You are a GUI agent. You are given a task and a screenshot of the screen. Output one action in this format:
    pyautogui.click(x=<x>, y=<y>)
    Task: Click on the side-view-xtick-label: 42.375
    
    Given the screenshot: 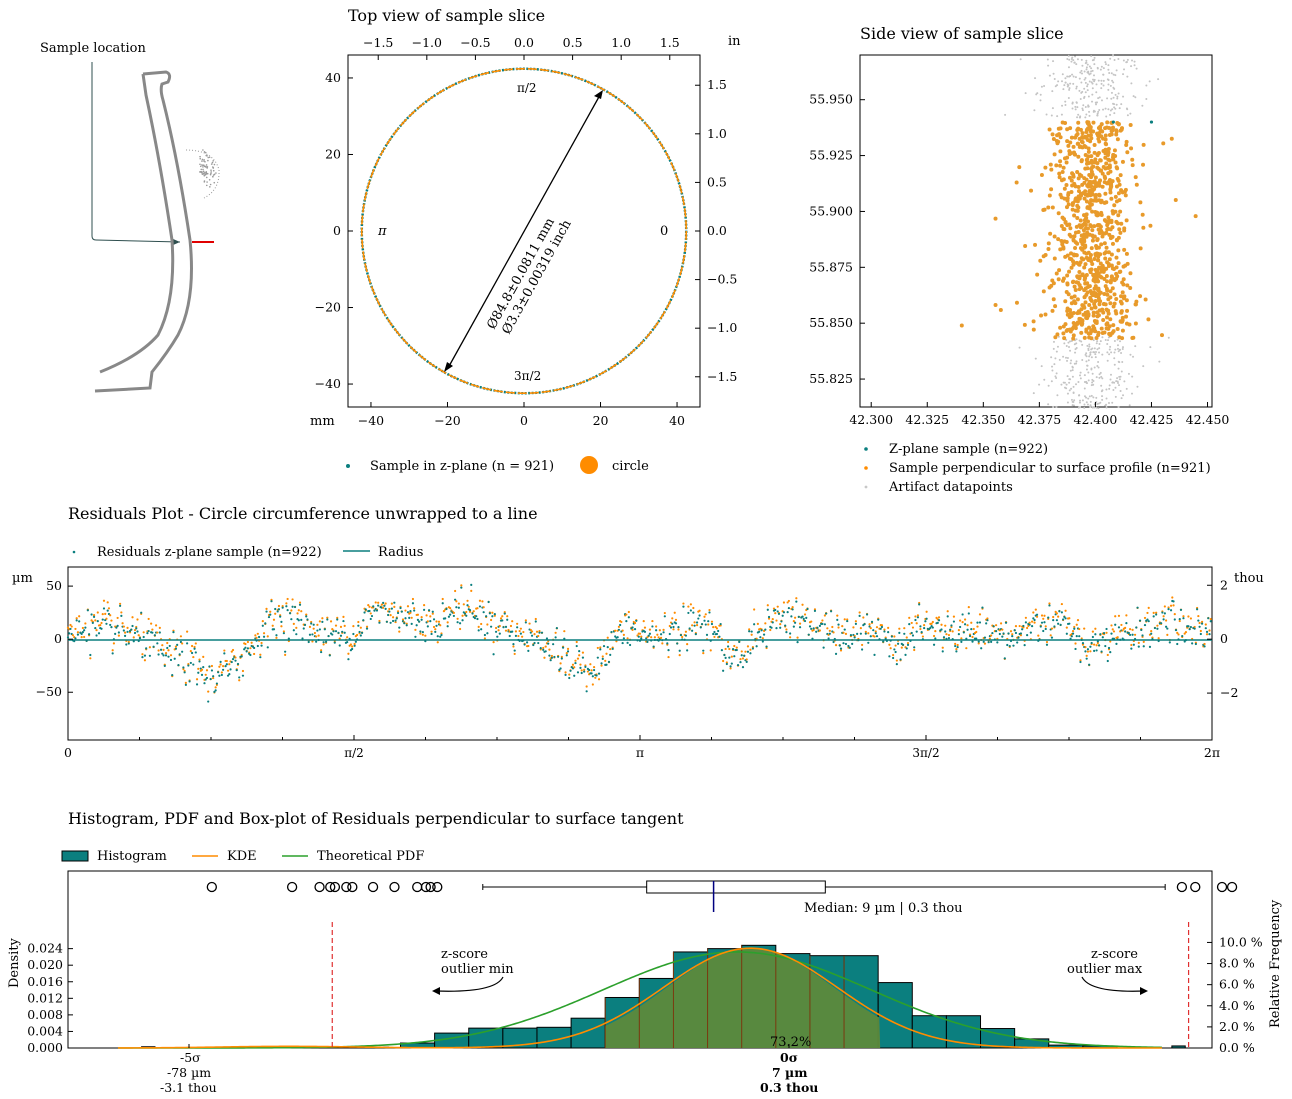 What is the action you would take?
    pyautogui.click(x=1039, y=419)
    